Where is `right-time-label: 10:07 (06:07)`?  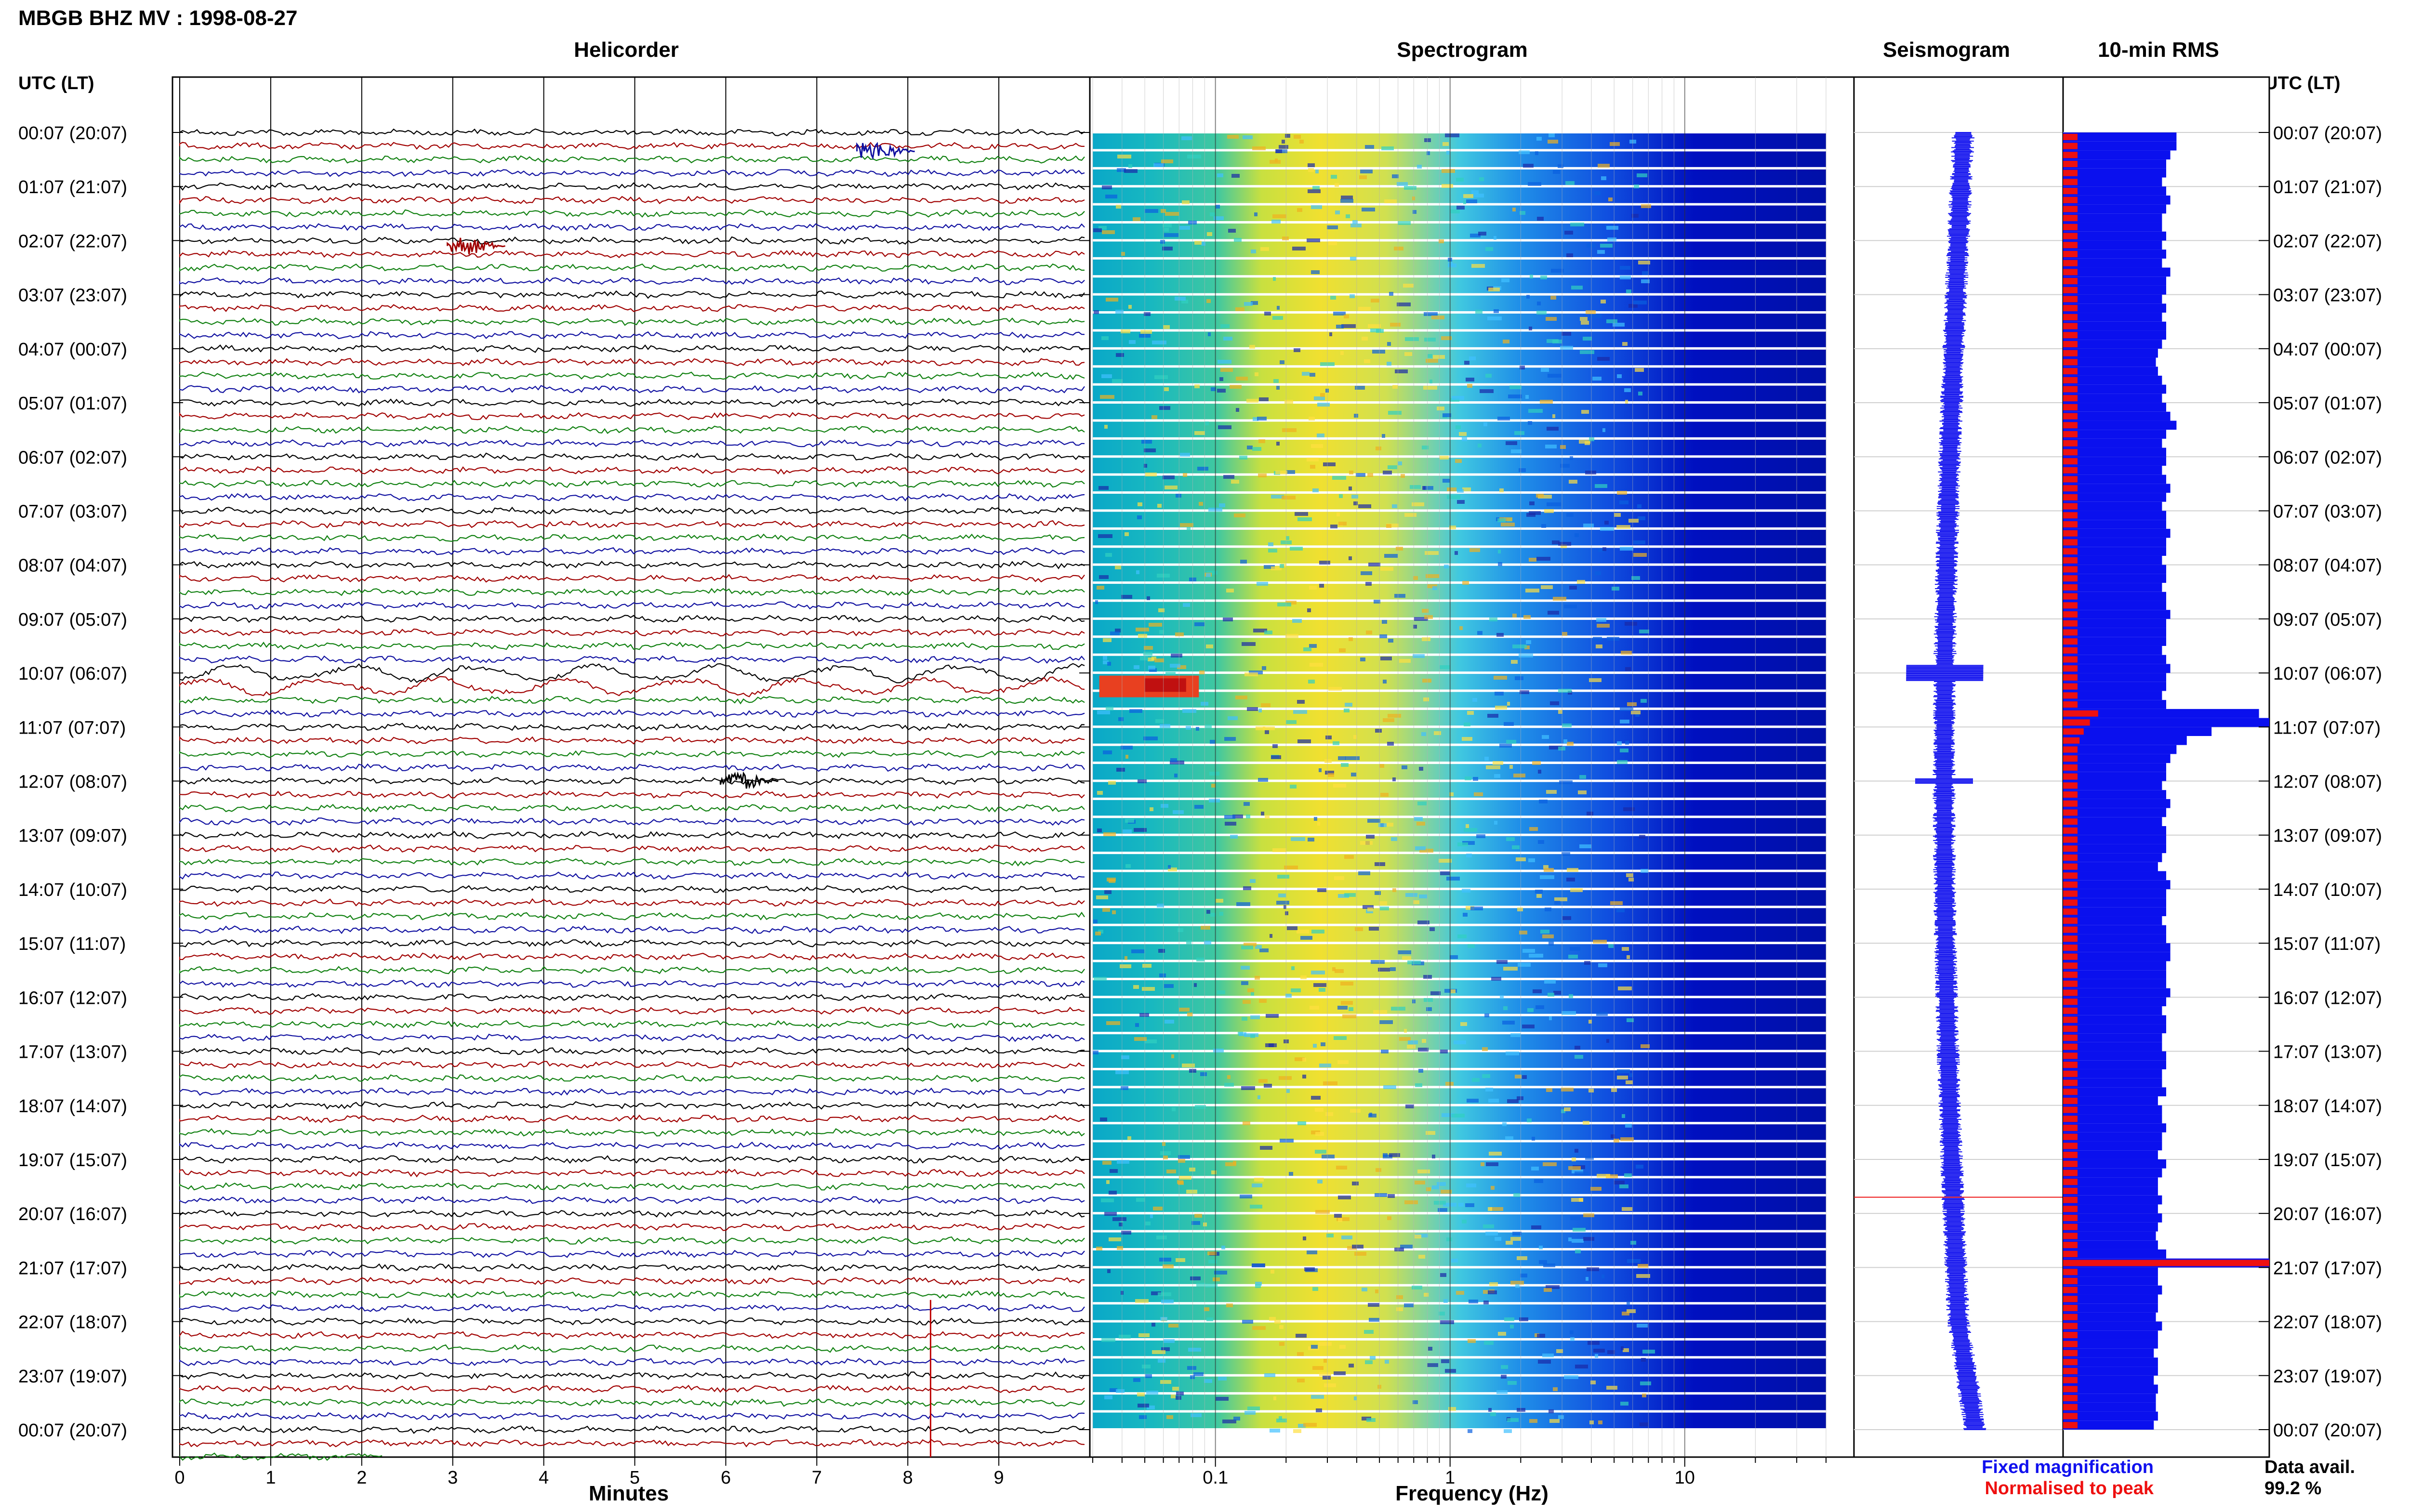 right-time-label: 10:07 (06:07) is located at coordinates (2327, 674).